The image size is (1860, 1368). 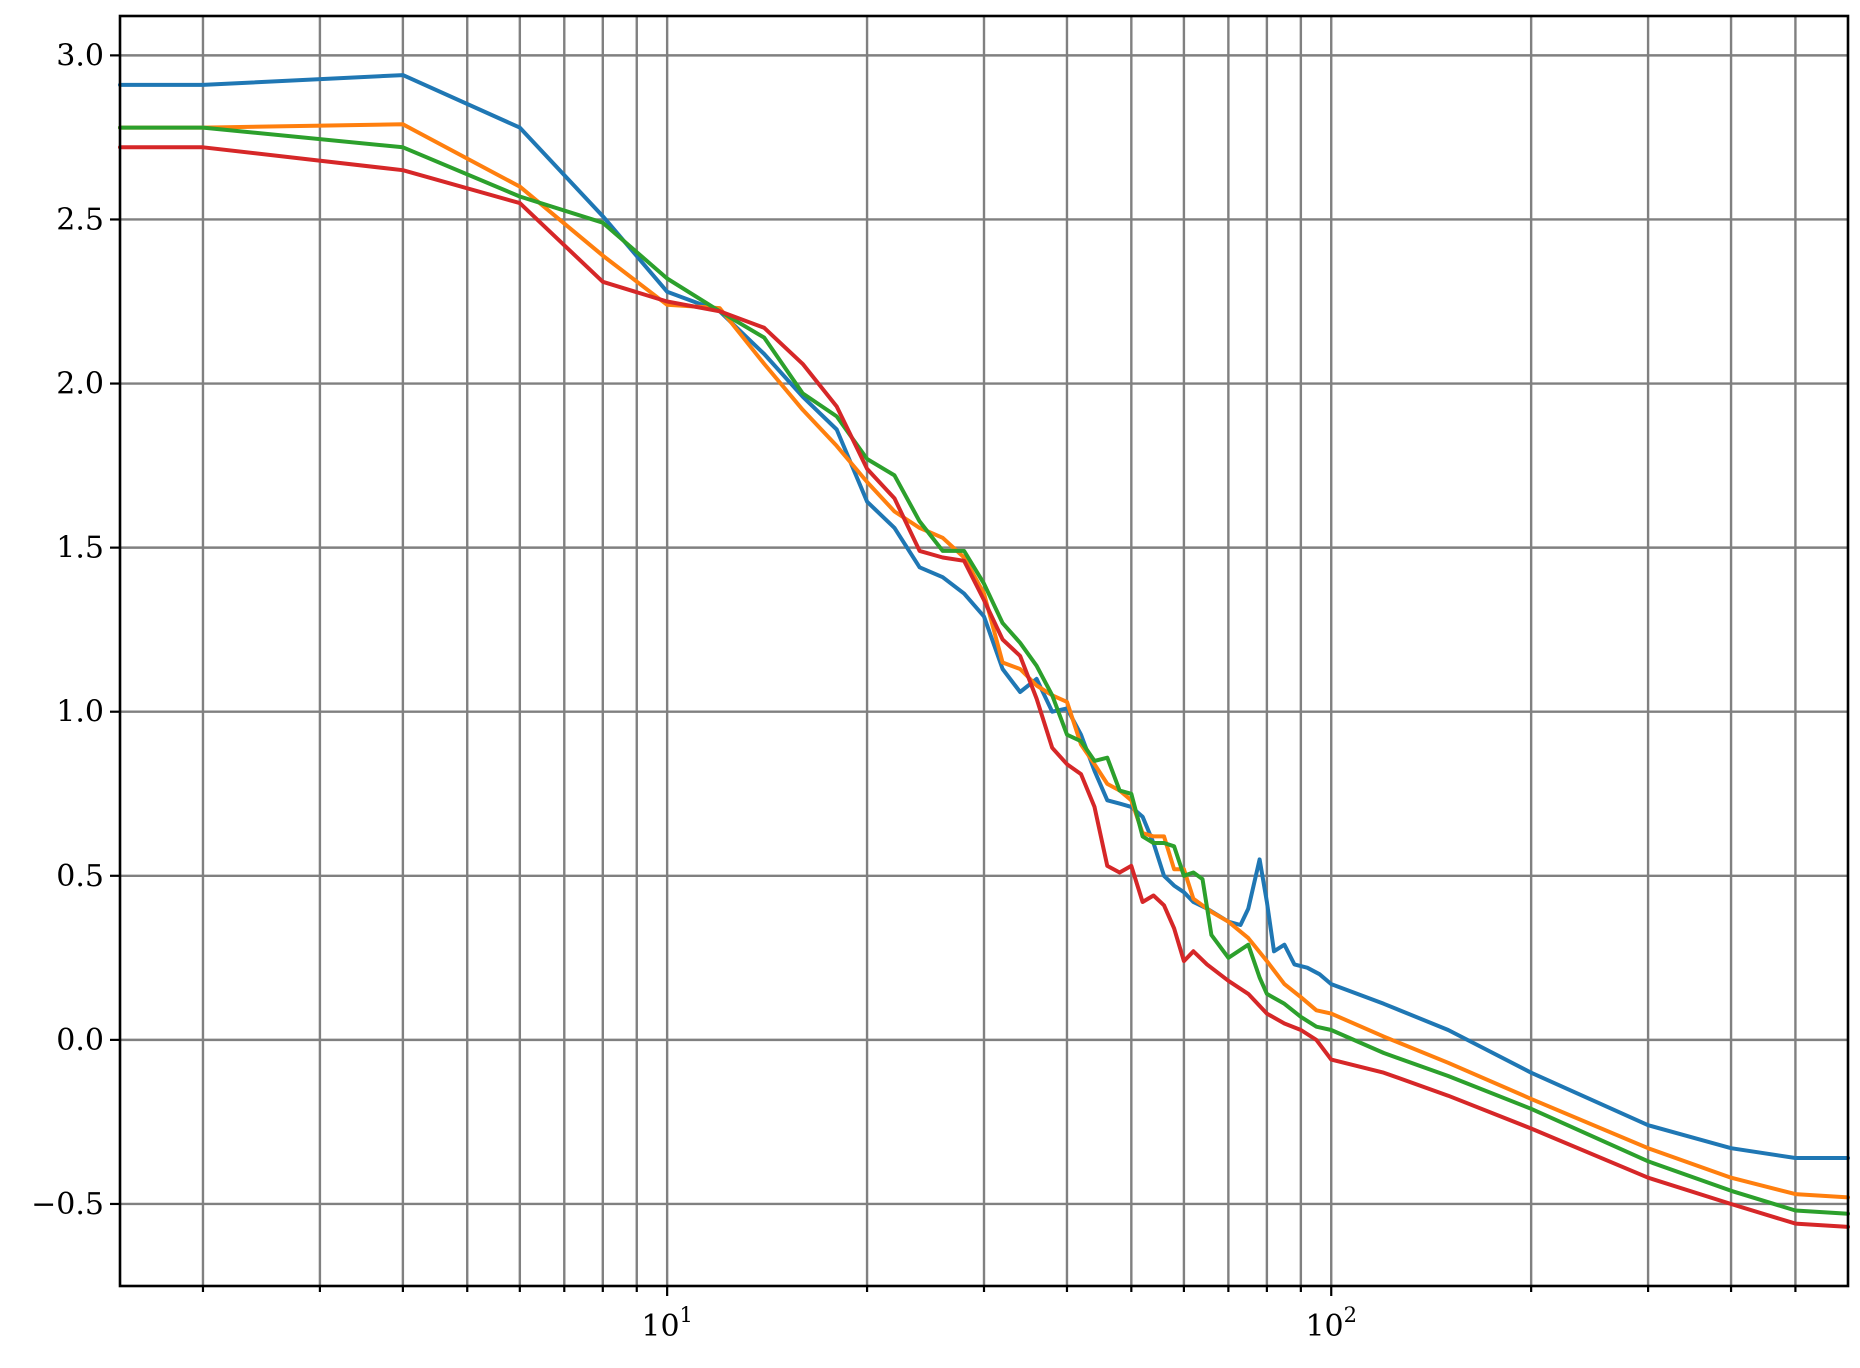 What do you see at coordinates (1350, 1315) in the screenshot?
I see `x-tick-label-exponent: 2` at bounding box center [1350, 1315].